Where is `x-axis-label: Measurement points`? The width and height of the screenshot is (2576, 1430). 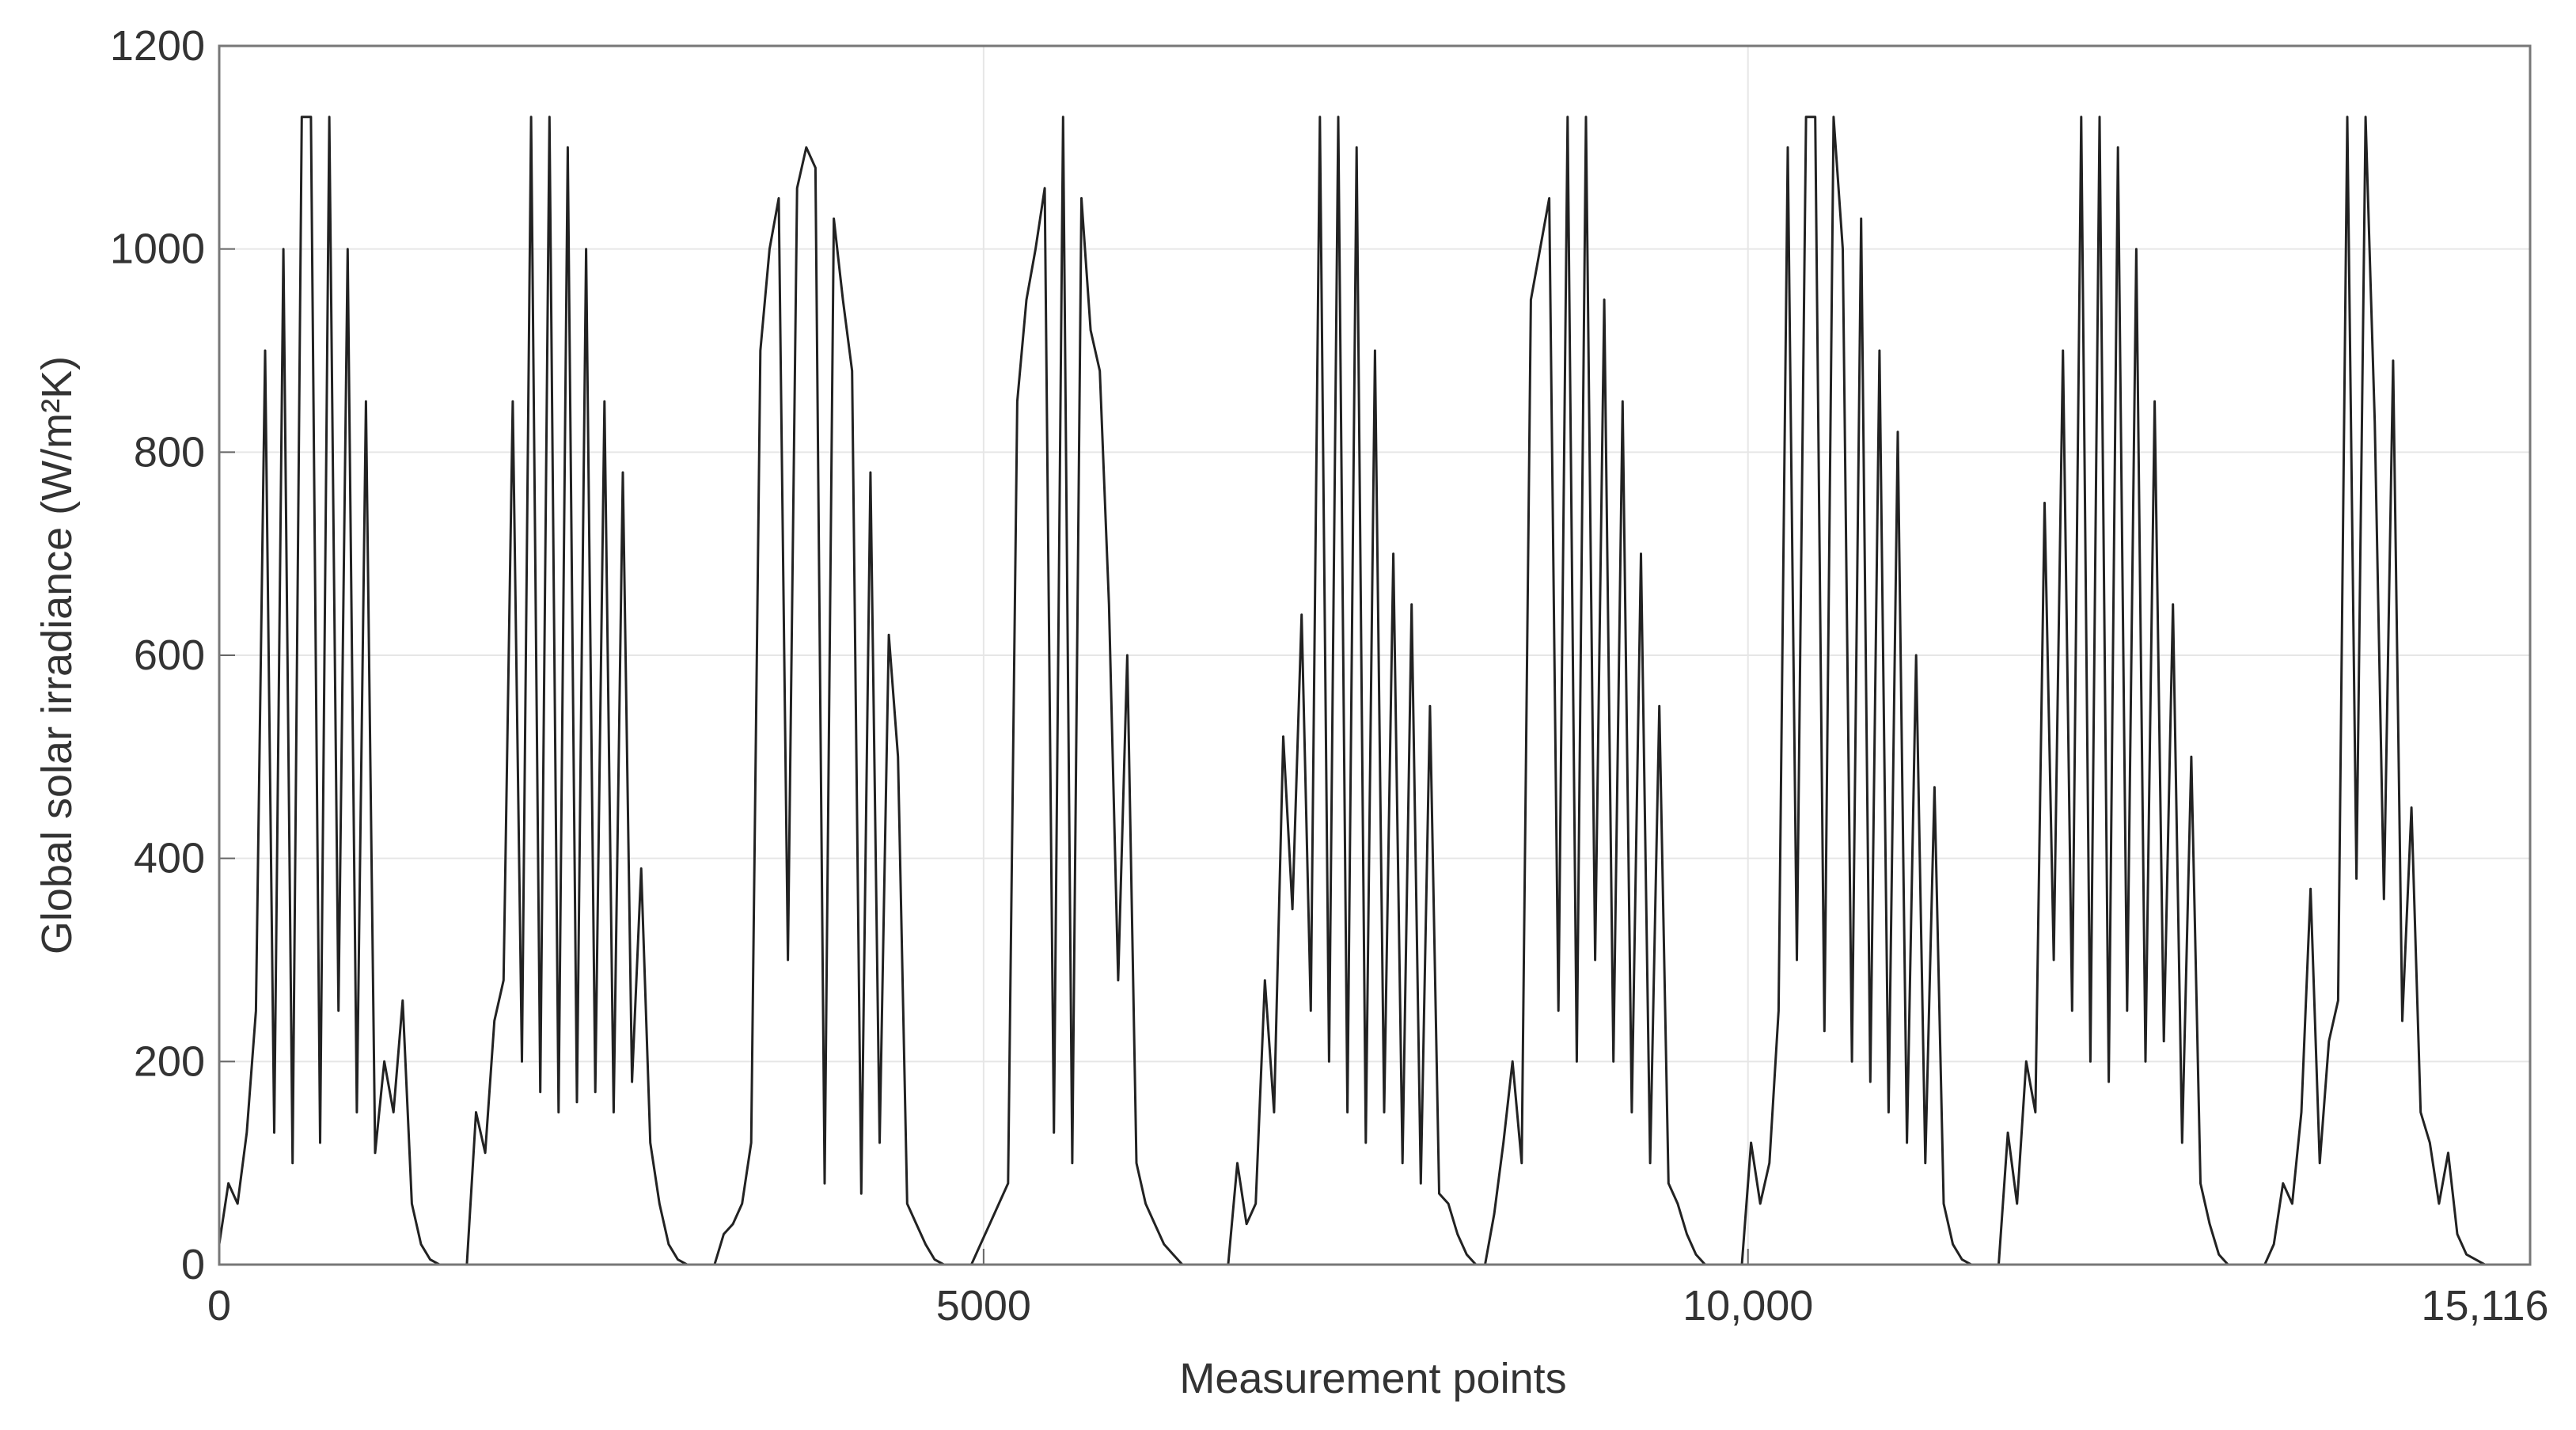
x-axis-label: Measurement points is located at coordinates (1372, 1378).